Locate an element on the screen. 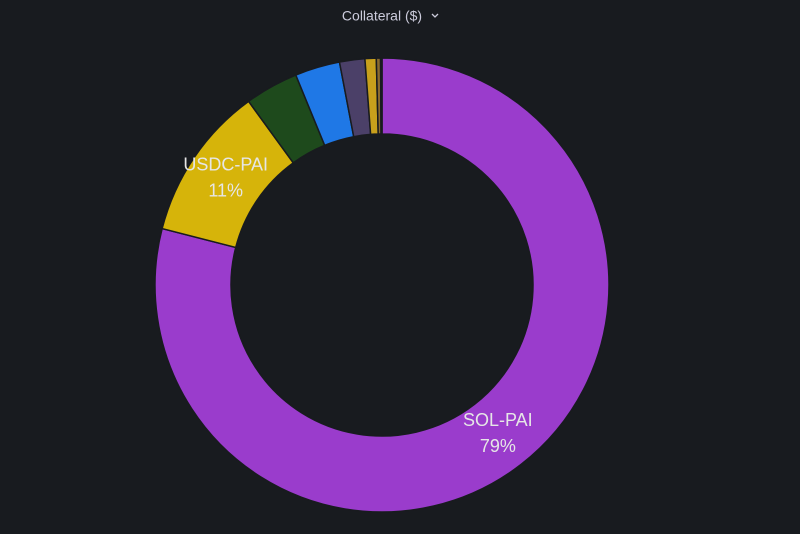 This screenshot has height=534, width=800. panel-title: Collateral ($) is located at coordinates (382, 16).